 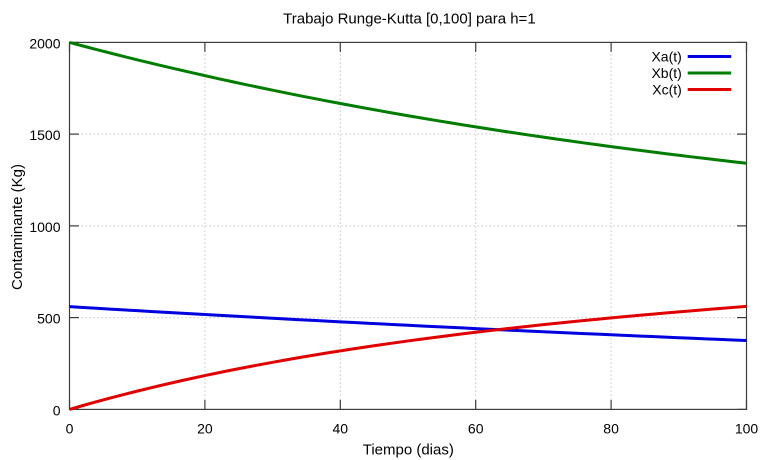 I want to click on svg-text: Xb(t), so click(x=666, y=73).